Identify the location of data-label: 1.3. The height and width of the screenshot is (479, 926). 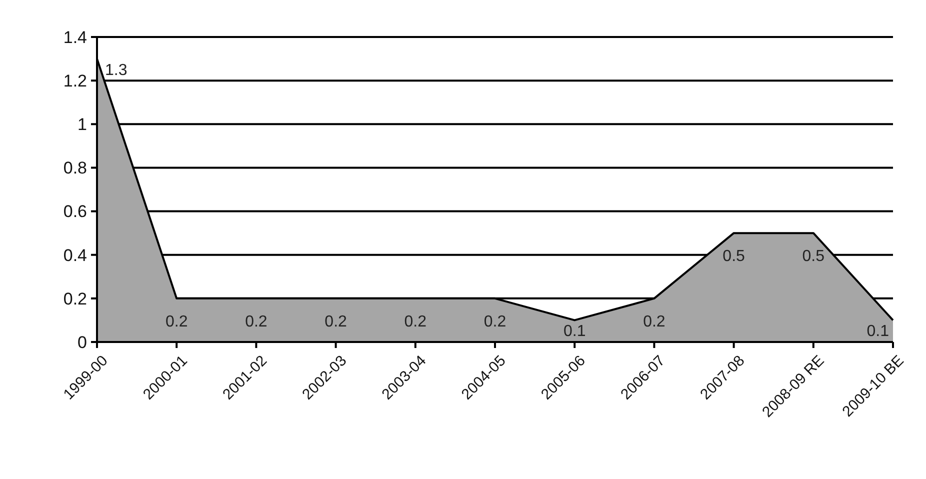
(116, 70).